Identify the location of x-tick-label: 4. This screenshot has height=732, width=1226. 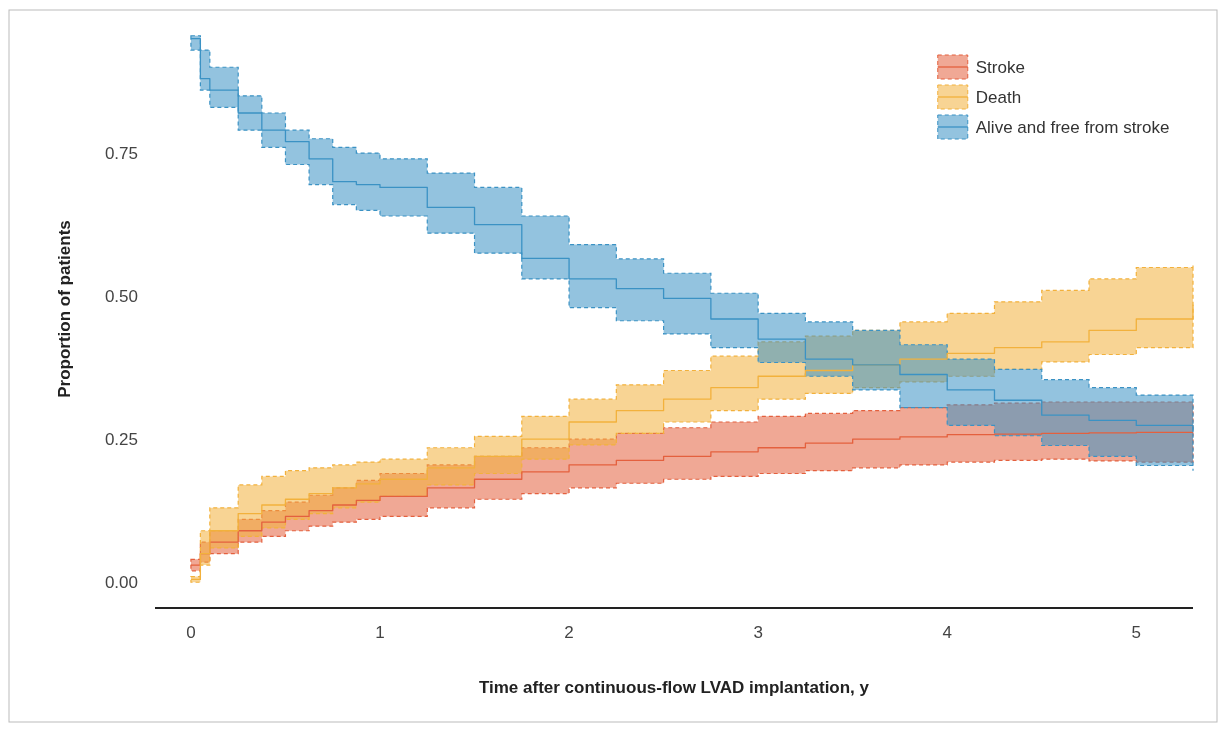
(947, 632).